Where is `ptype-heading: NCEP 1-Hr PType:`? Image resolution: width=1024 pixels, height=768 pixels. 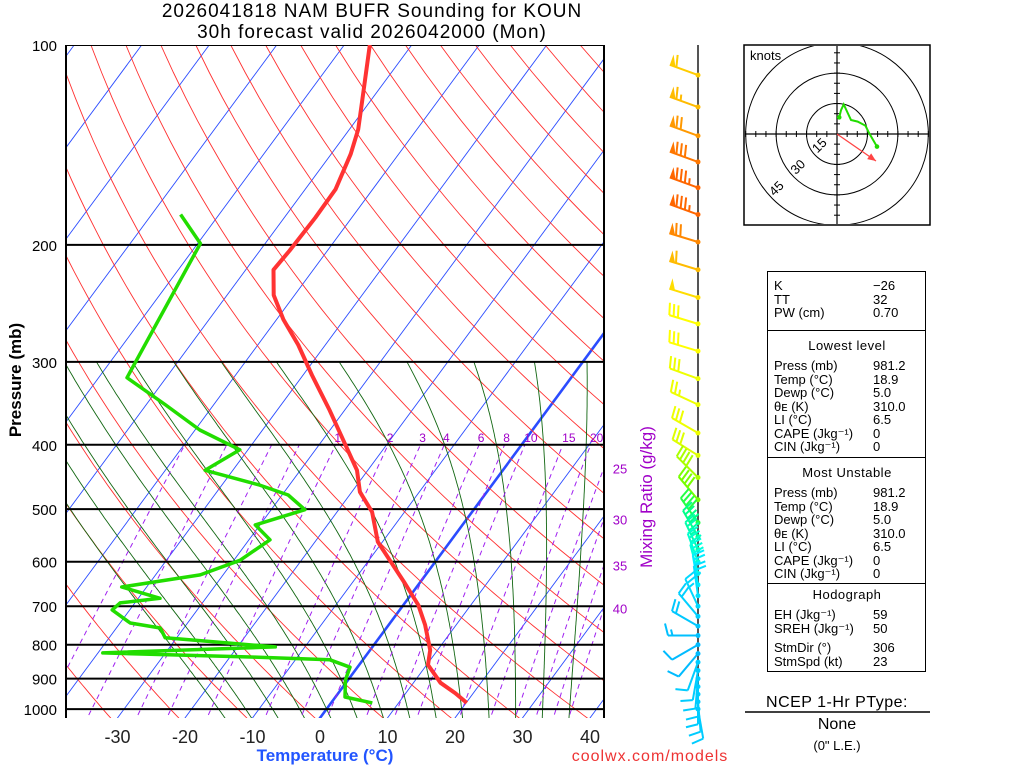 ptype-heading: NCEP 1-Hr PType: is located at coordinates (837, 702).